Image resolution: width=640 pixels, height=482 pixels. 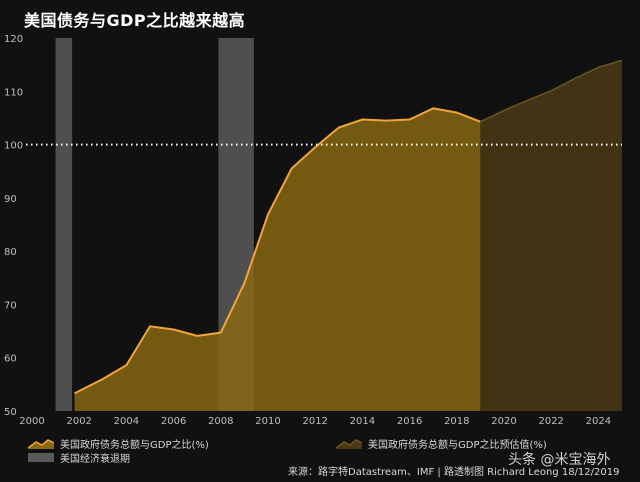 I want to click on legend-swatch-debt, so click(x=41, y=443).